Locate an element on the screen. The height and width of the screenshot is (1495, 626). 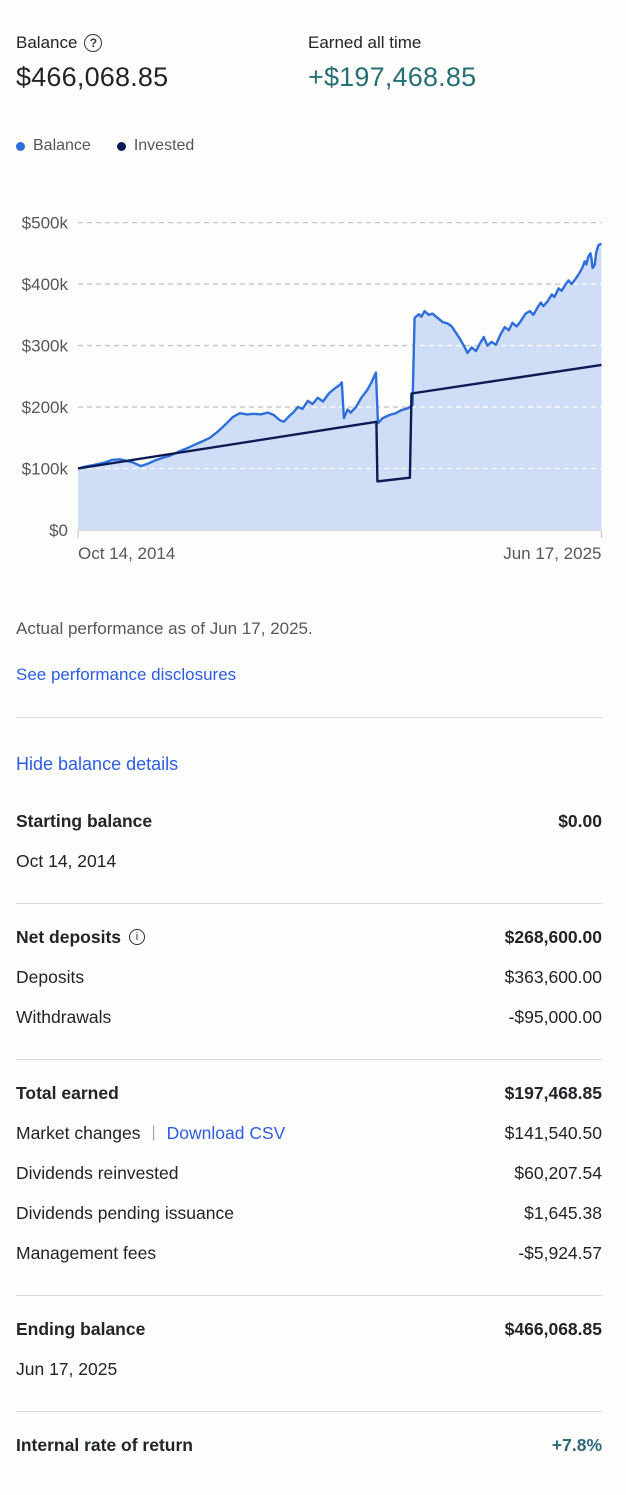
market-changes-value: $141,540.50 is located at coordinates (553, 1132).